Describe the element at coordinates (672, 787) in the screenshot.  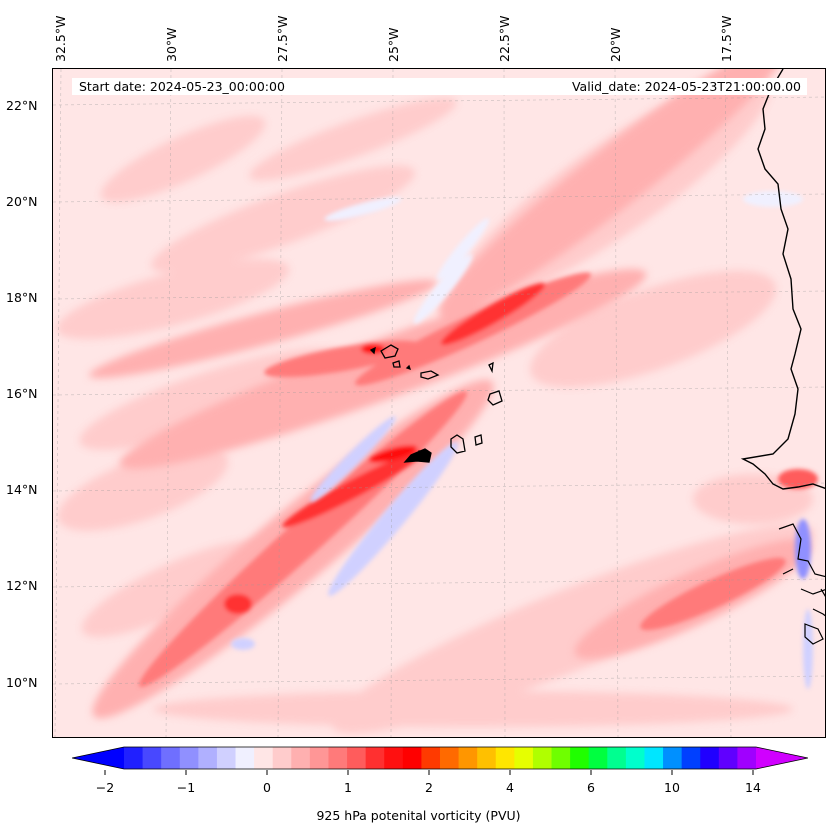
I see `colorbar-tick-label: 10` at that location.